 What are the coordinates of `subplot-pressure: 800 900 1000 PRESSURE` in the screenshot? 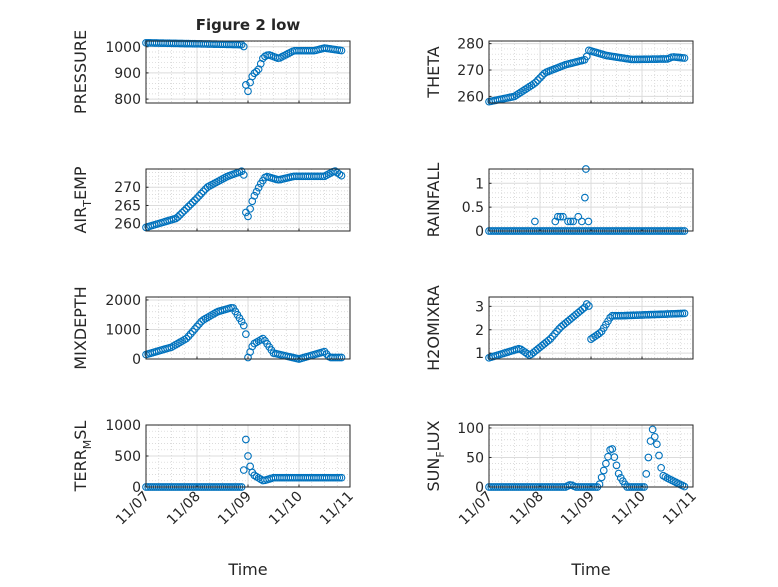 It's located at (211, 72).